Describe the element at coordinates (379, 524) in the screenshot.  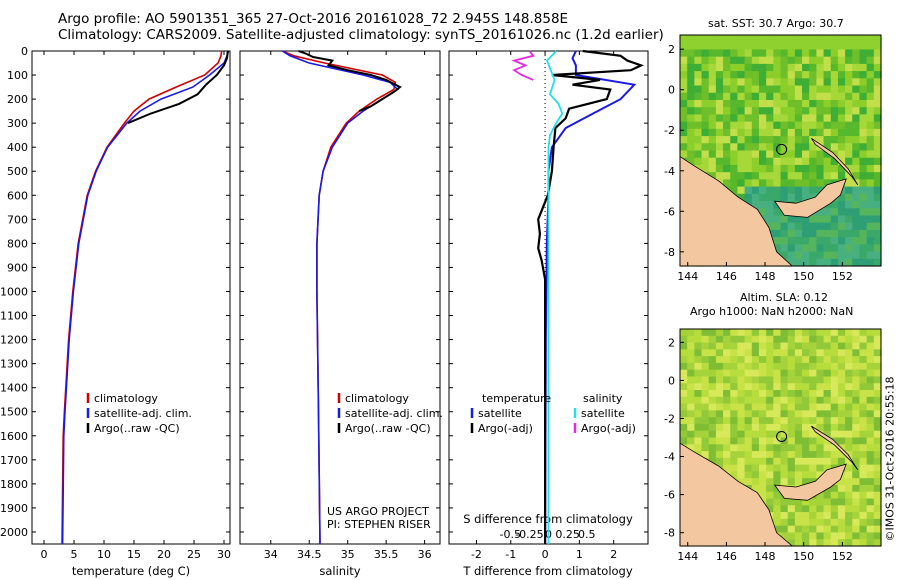
I see `pi-label: PI: STEPHEN RISER` at that location.